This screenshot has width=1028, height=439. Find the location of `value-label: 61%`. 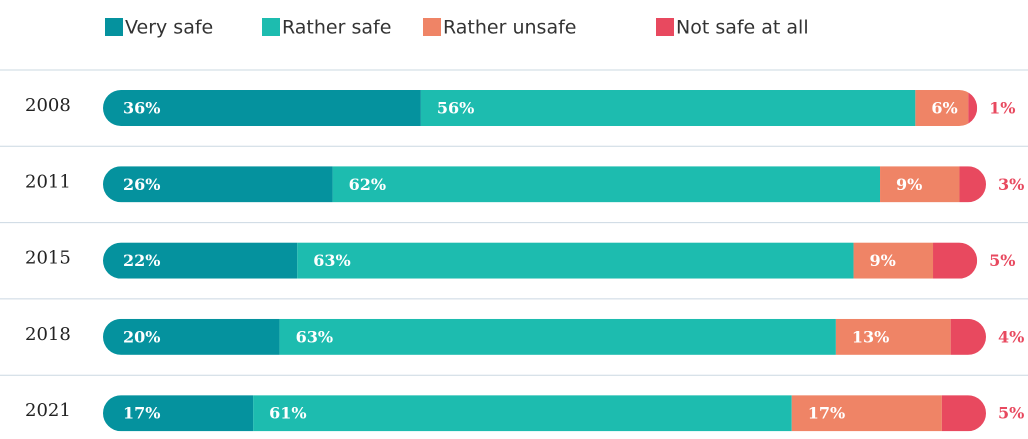

value-label: 61% is located at coordinates (287, 413).